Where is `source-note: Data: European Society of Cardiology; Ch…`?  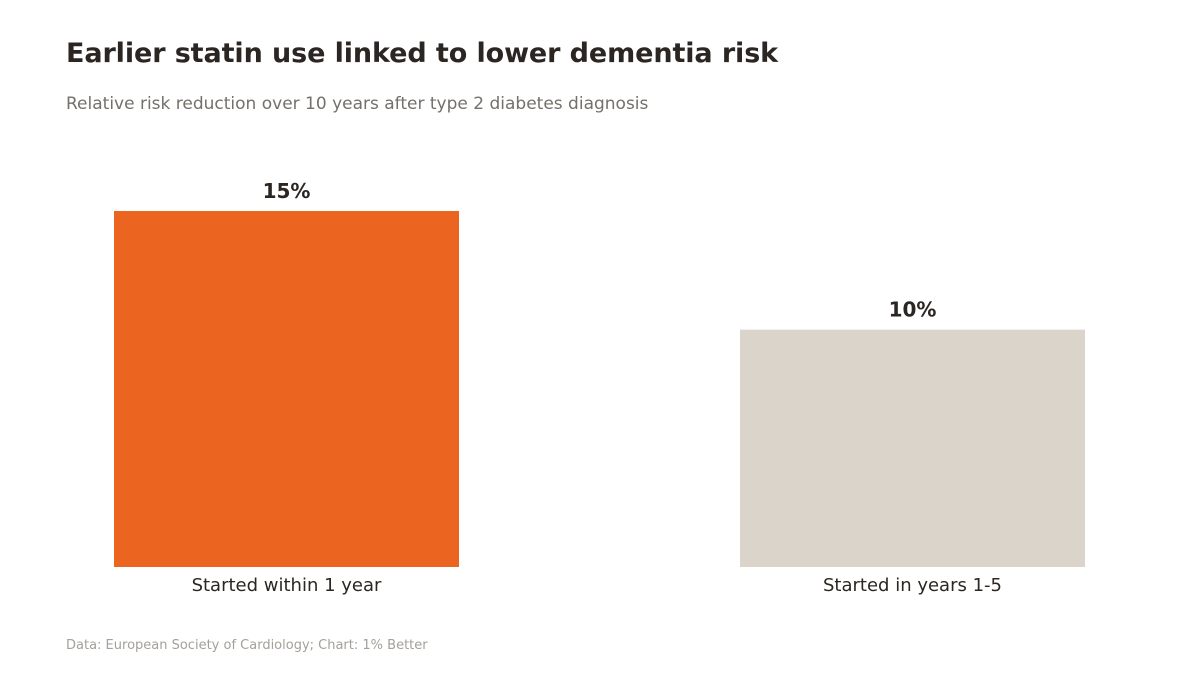
source-note: Data: European Society of Cardiology; Ch… is located at coordinates (247, 645).